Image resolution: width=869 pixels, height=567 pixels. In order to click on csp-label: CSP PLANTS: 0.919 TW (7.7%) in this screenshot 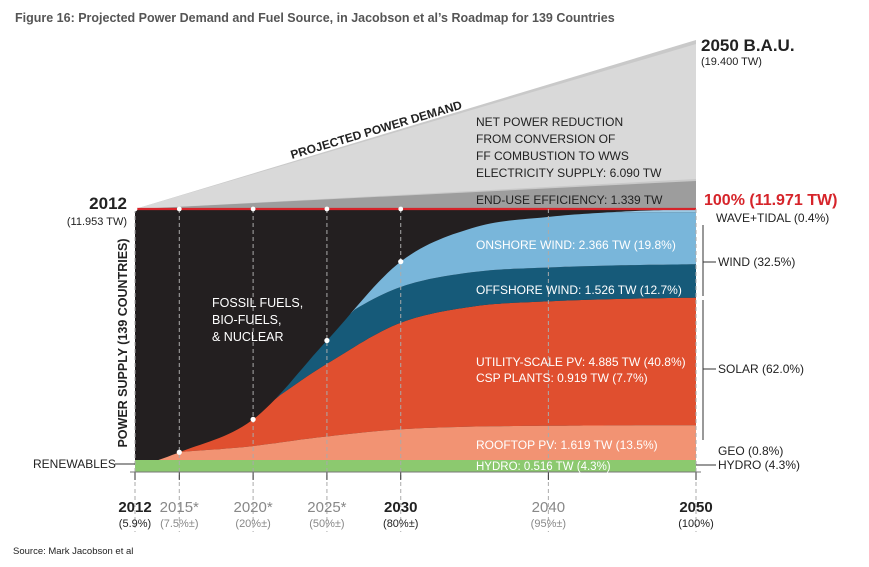, I will do `click(562, 378)`.